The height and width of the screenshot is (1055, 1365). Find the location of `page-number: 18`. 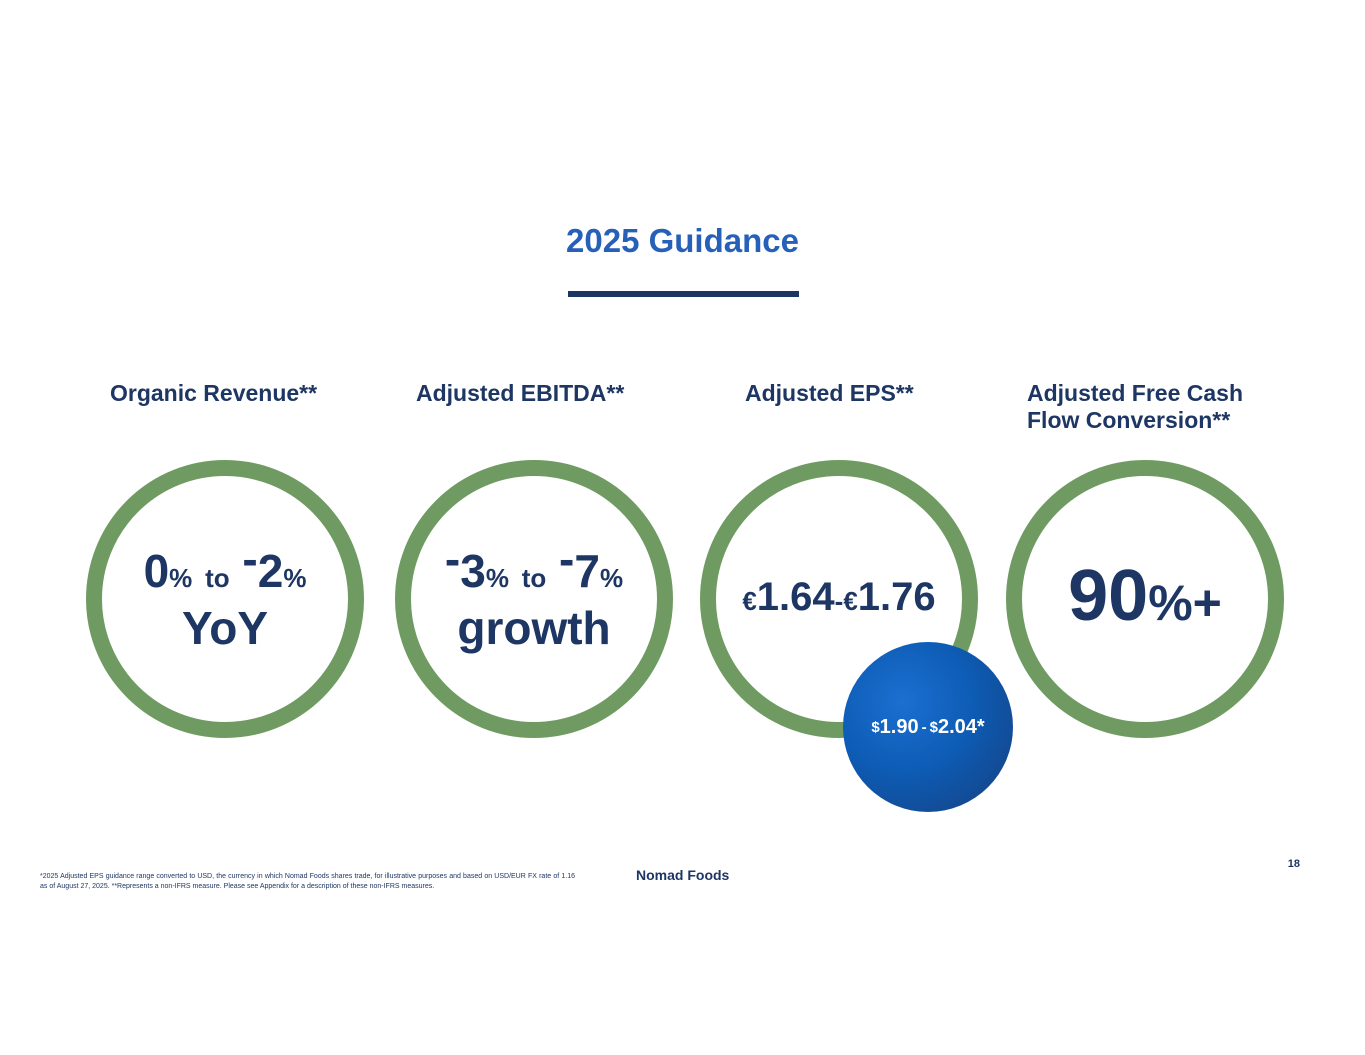

page-number: 18 is located at coordinates (1293, 864).